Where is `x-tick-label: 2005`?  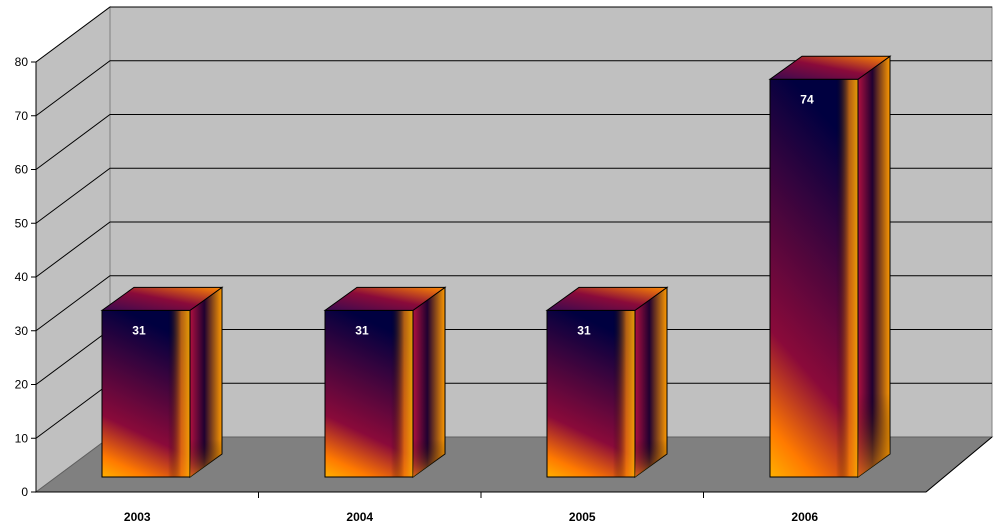
x-tick-label: 2005 is located at coordinates (582, 517).